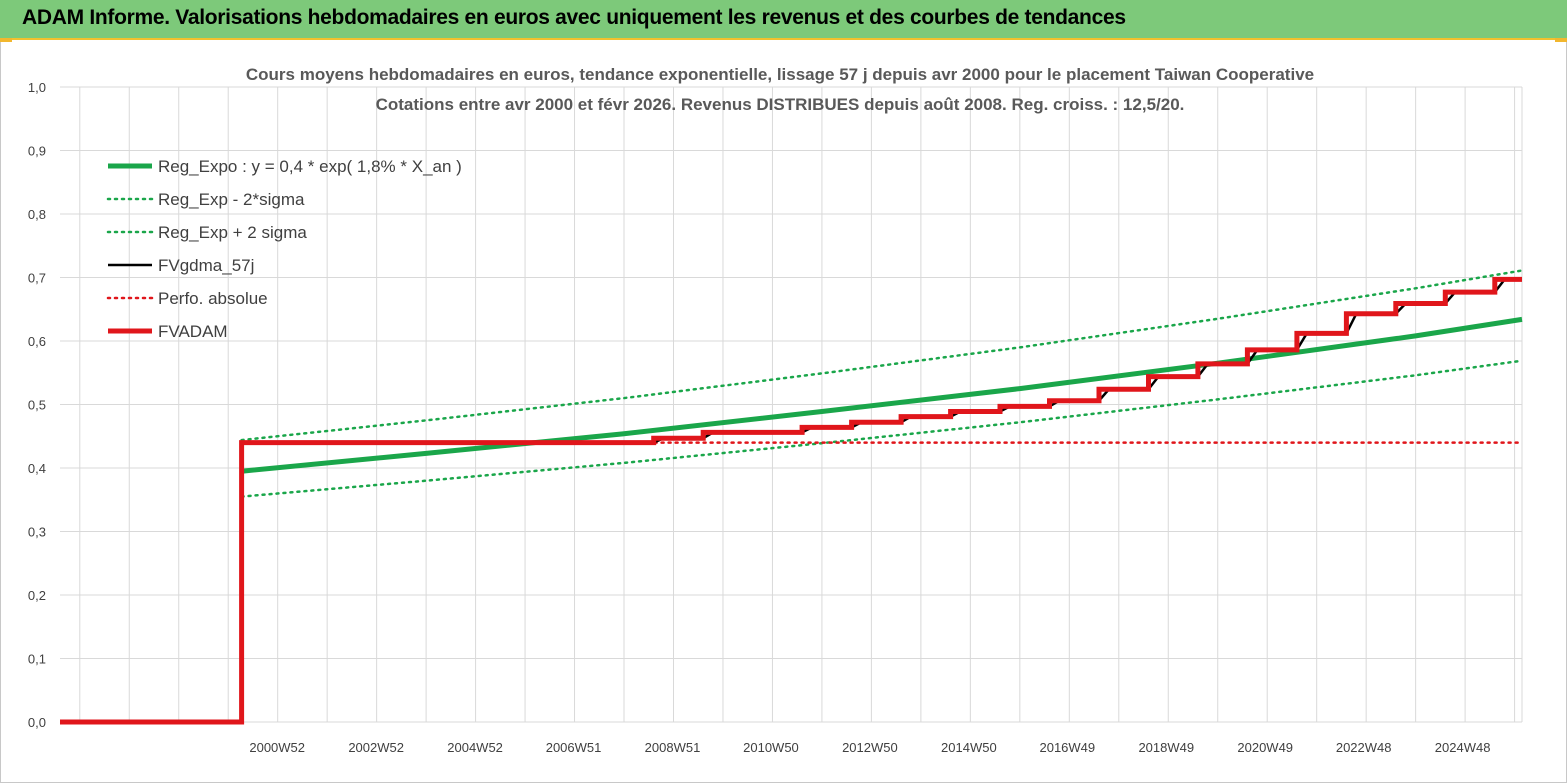 The image size is (1567, 783). I want to click on y-tick-label: 0,8, so click(37, 214).